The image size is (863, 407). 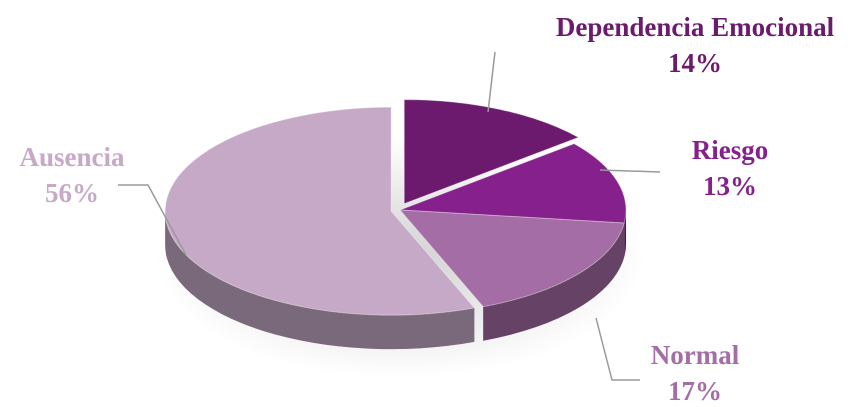 What do you see at coordinates (730, 186) in the screenshot?
I see `value-label: 13%` at bounding box center [730, 186].